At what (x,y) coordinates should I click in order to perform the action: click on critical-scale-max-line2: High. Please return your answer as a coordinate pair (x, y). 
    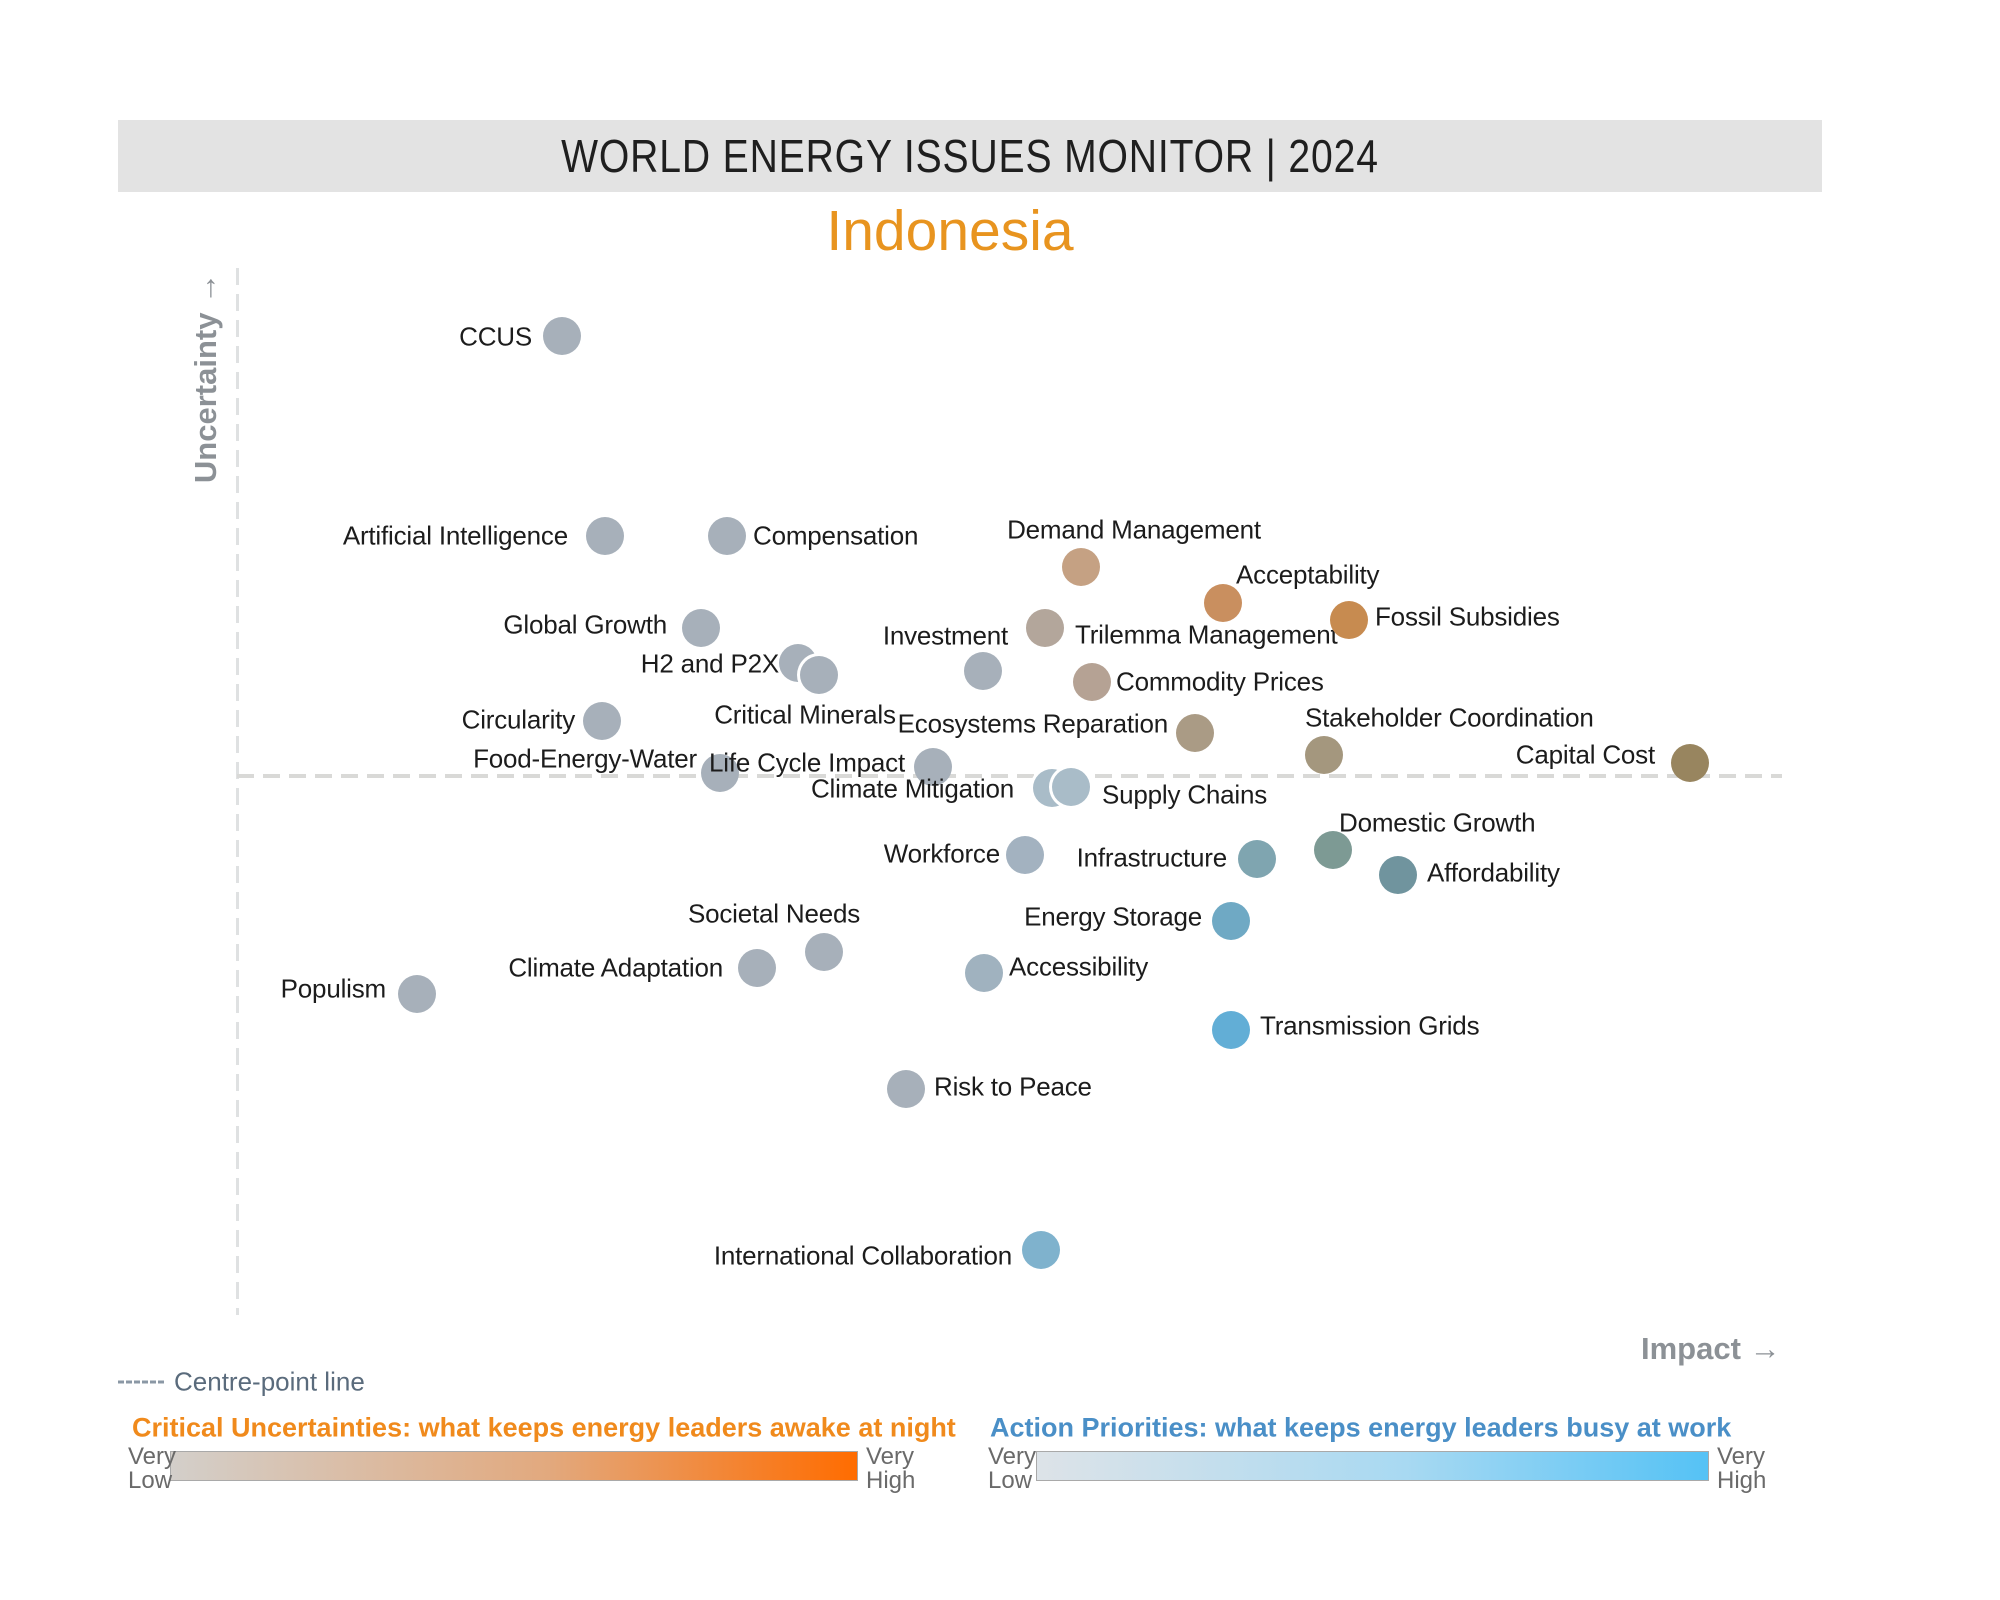
    Looking at the image, I should click on (891, 1480).